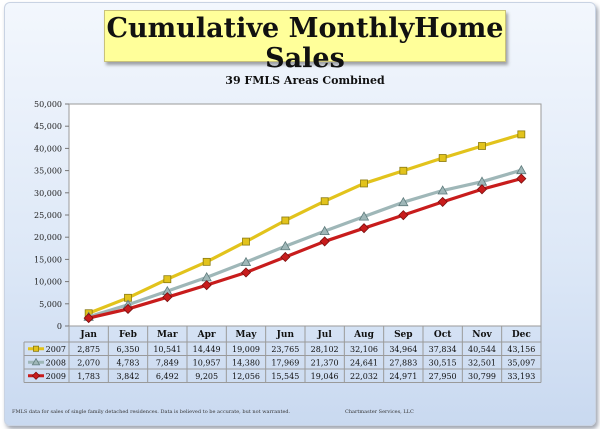 The height and width of the screenshot is (429, 600). Describe the element at coordinates (482, 335) in the screenshot. I see `x-tick-label: Nov` at that location.